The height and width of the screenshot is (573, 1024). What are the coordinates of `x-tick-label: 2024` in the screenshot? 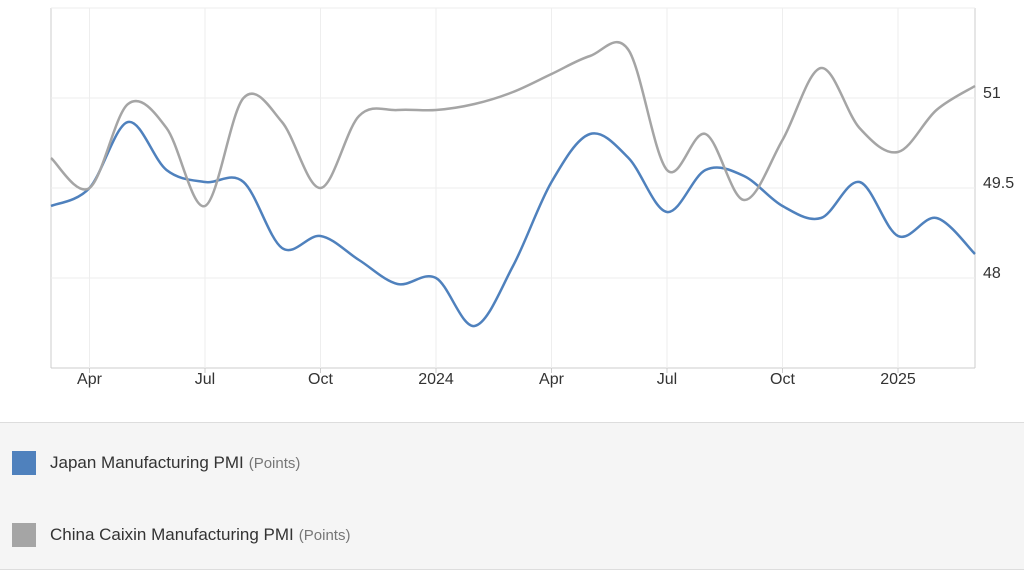 It's located at (436, 379).